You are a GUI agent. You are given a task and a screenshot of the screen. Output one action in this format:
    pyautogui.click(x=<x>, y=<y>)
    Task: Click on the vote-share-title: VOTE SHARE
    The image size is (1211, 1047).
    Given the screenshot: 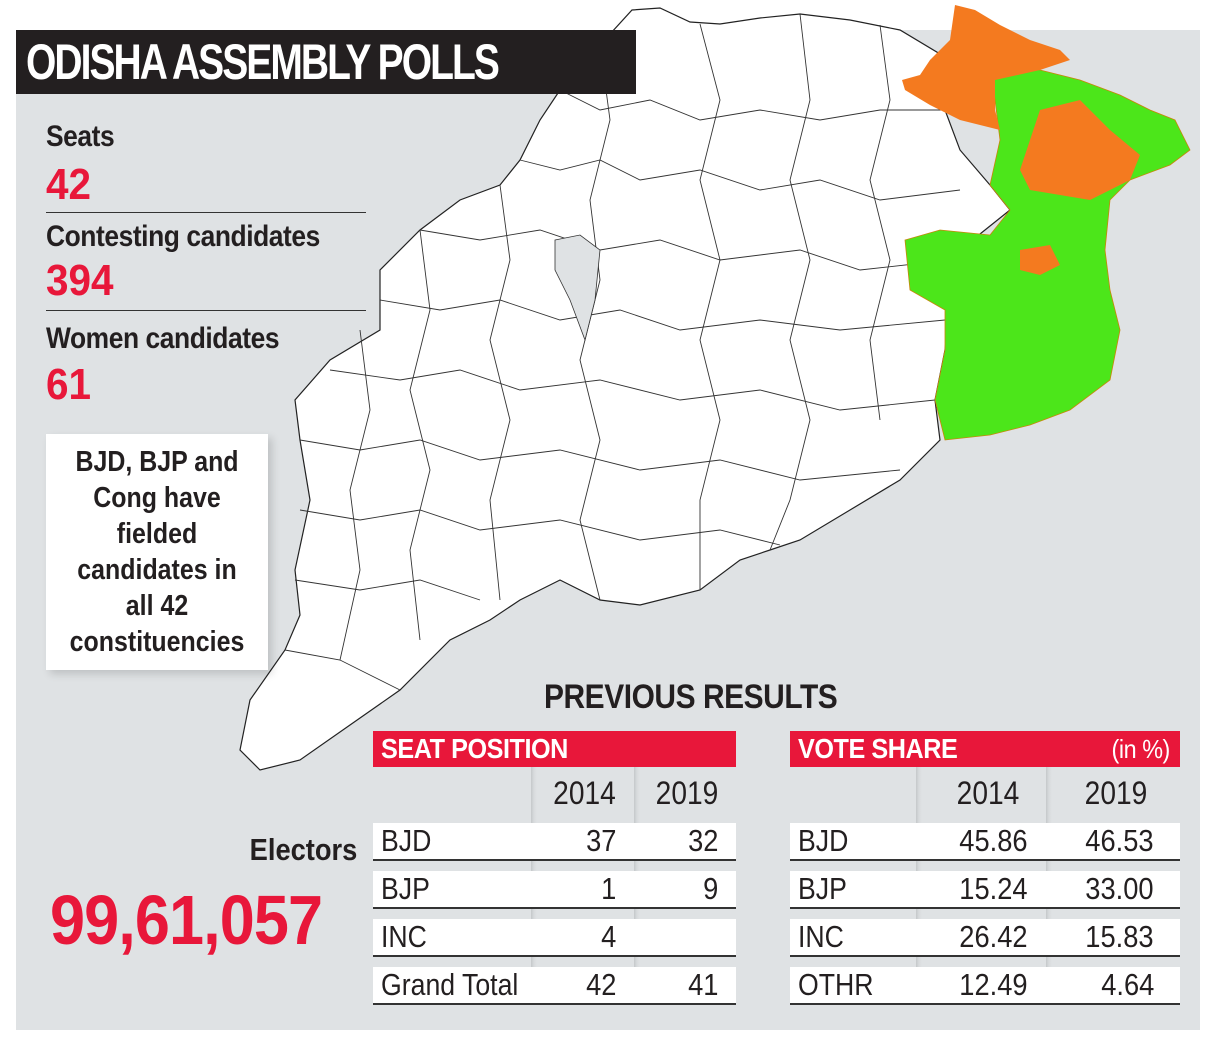 What is the action you would take?
    pyautogui.click(x=878, y=748)
    